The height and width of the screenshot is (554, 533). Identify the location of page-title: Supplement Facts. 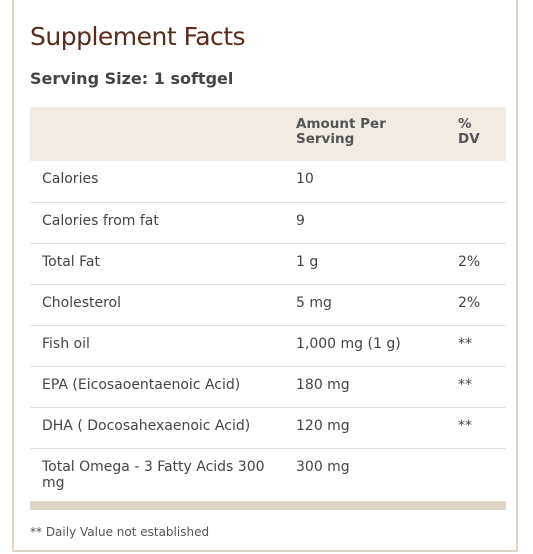
(138, 36).